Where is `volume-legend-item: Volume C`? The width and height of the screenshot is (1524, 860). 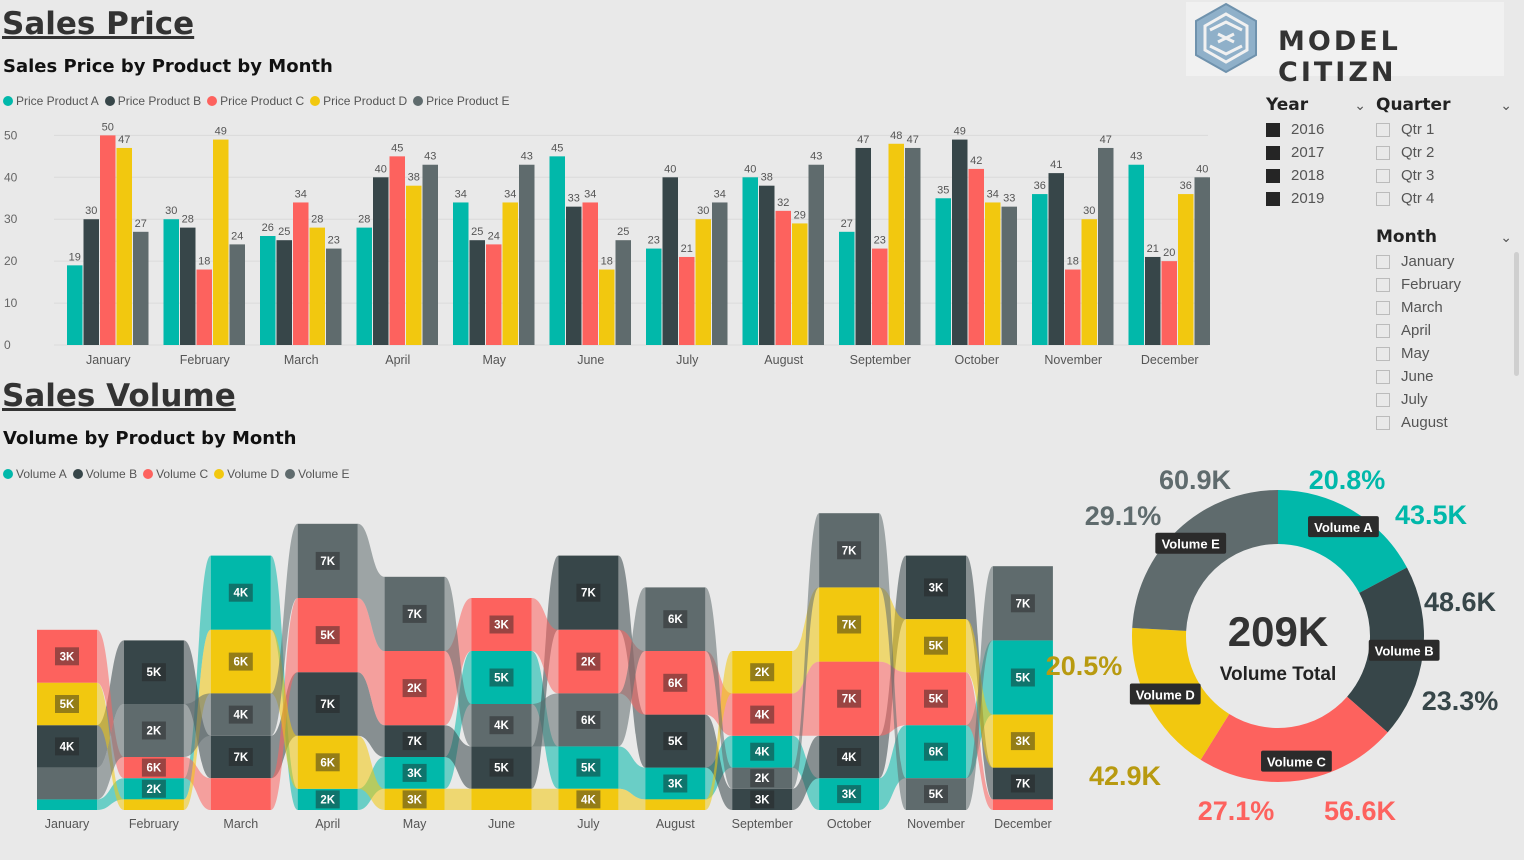
volume-legend-item: Volume C is located at coordinates (175, 474).